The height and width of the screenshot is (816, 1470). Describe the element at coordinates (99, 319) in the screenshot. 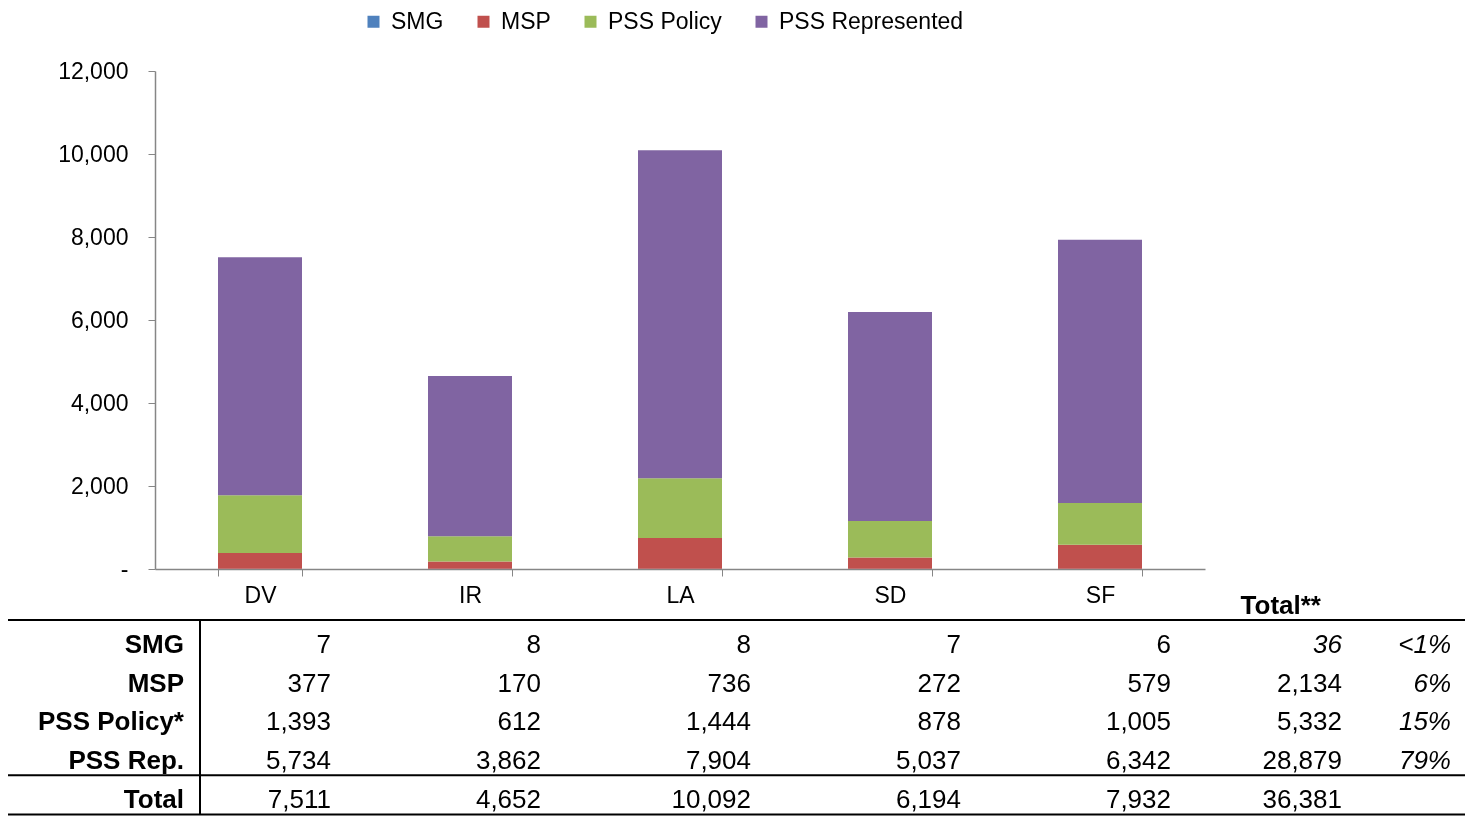

I see `y-tick-label: 6,000` at that location.